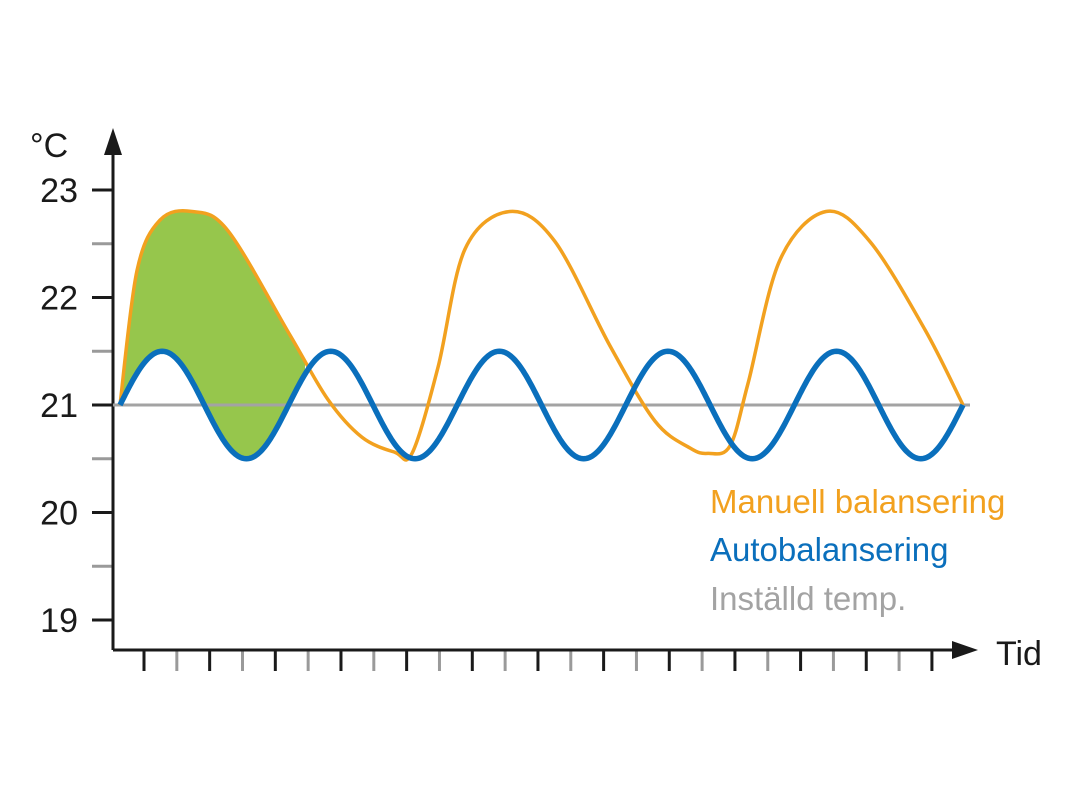  What do you see at coordinates (59, 514) in the screenshot?
I see `y-tick-label: 20` at bounding box center [59, 514].